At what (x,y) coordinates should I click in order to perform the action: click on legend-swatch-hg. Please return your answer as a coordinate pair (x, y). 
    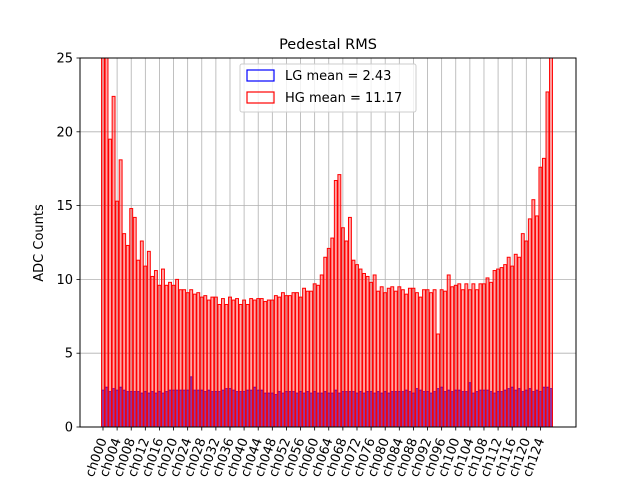
    Looking at the image, I should click on (260, 97).